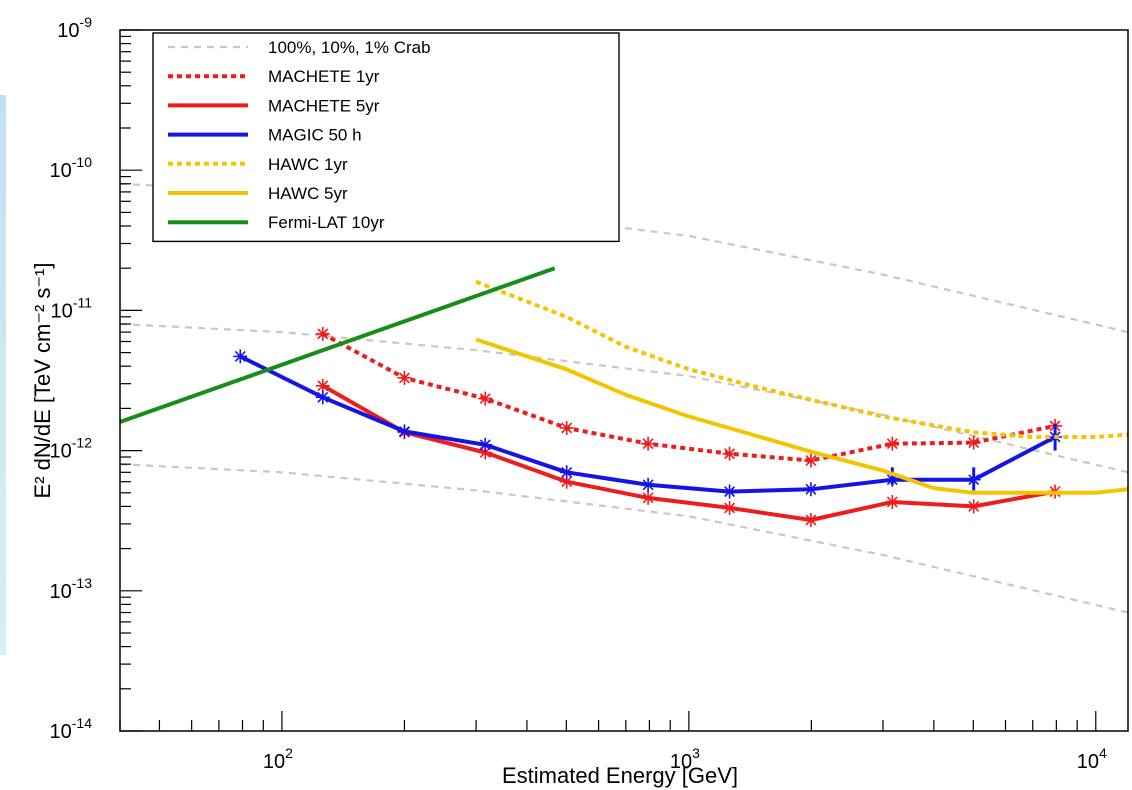 The height and width of the screenshot is (790, 1132). I want to click on legend-label: MACHETE 5yr, so click(324, 105).